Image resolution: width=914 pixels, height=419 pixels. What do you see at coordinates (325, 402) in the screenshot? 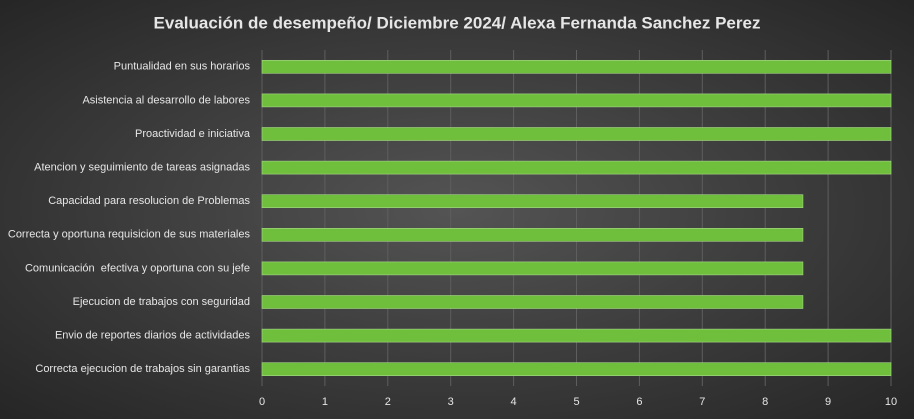
I see `x-tick-label: 1` at bounding box center [325, 402].